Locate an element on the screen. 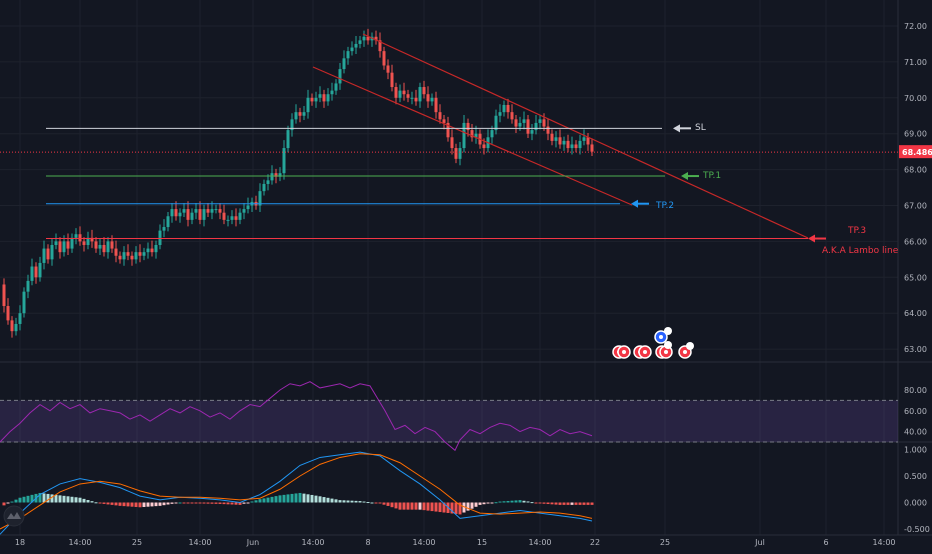 The height and width of the screenshot is (554, 932). event-markers is located at coordinates (653, 343).